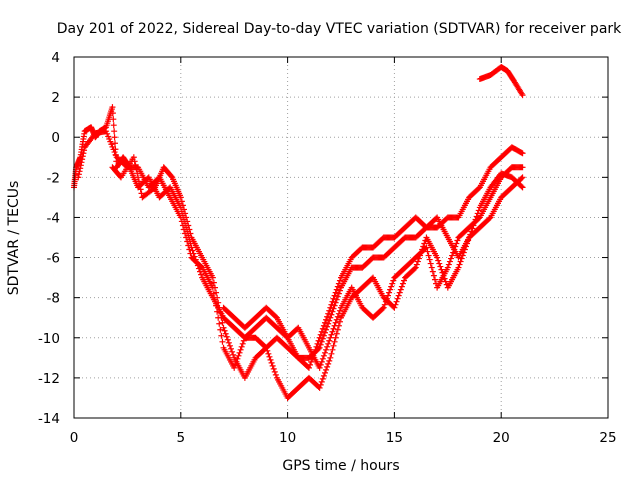 The width and height of the screenshot is (640, 480). What do you see at coordinates (53, 259) in the screenshot?
I see `y-tick-label: -6` at bounding box center [53, 259].